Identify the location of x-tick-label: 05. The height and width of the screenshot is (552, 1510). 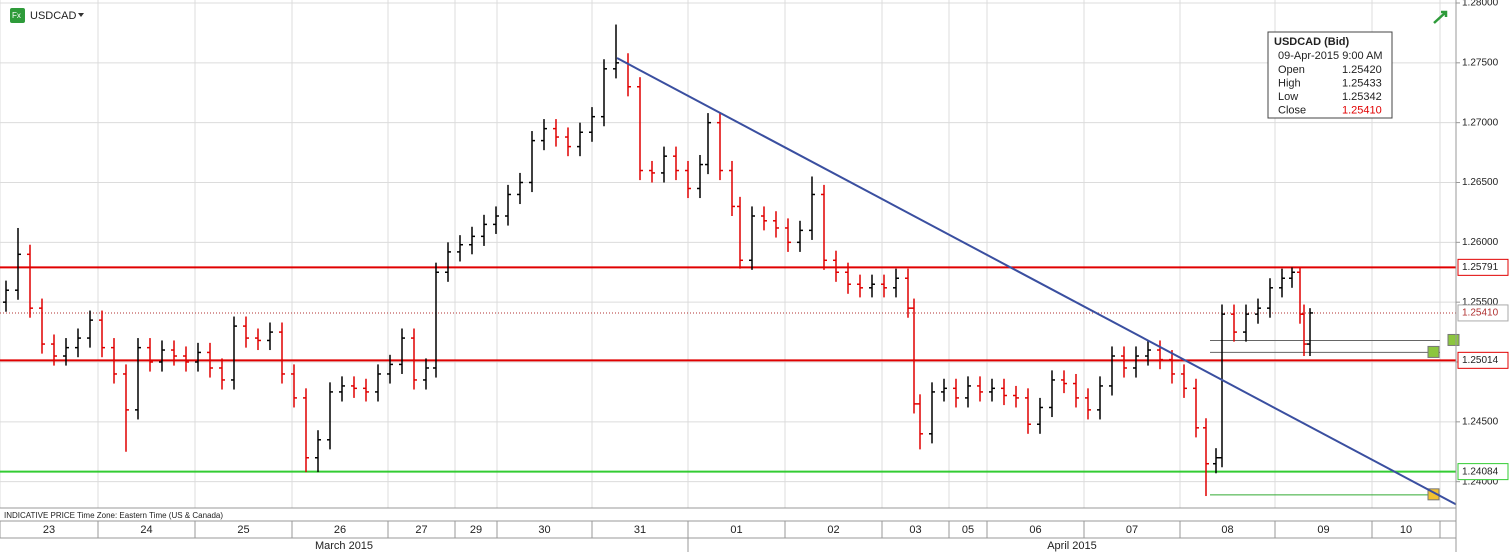
(968, 530).